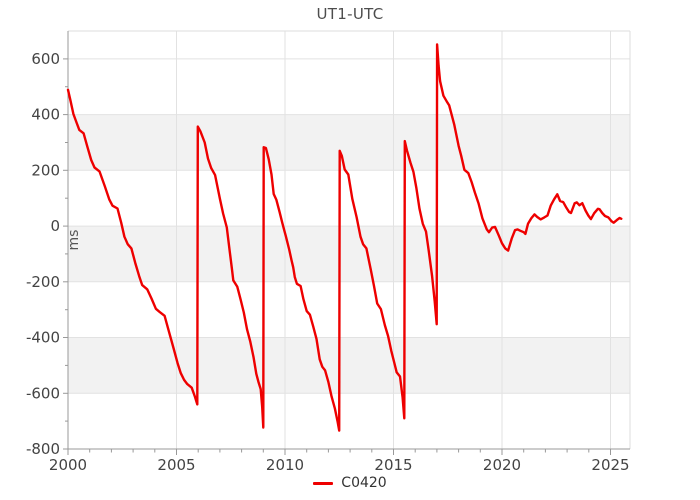 This screenshot has width=700, height=500. I want to click on y-tick-label: -600, so click(43, 393).